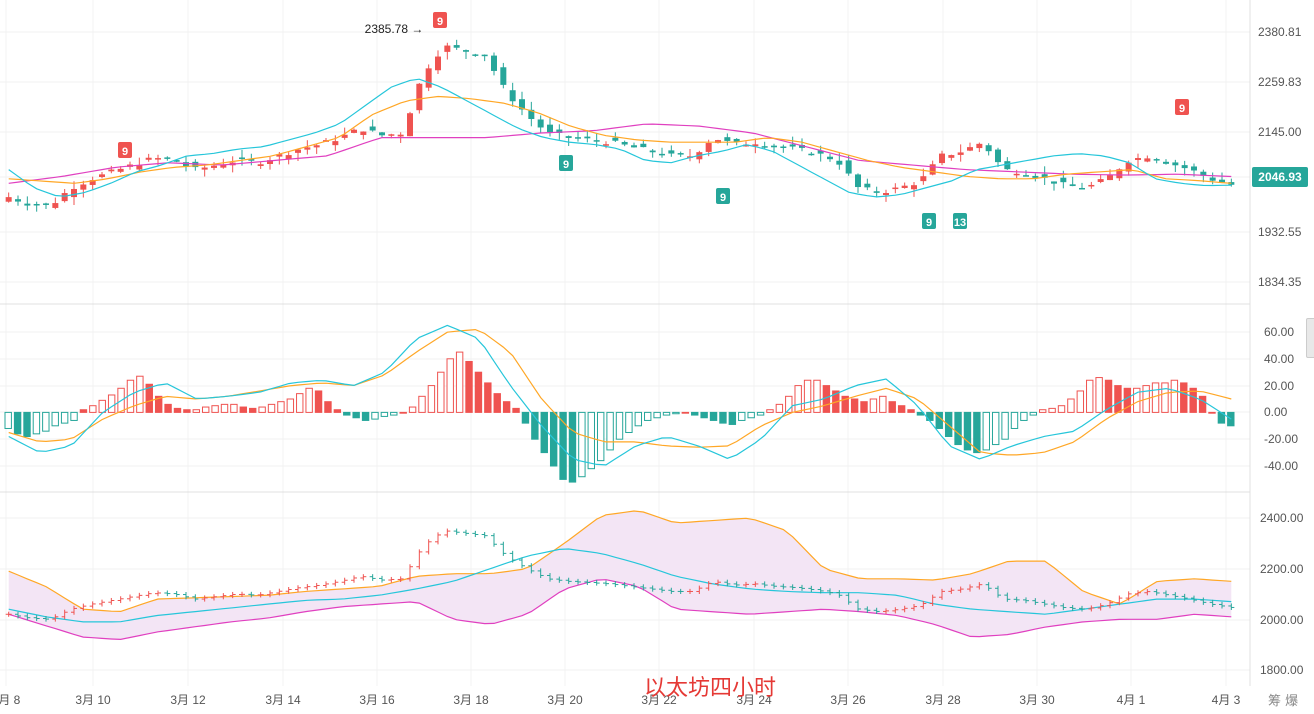  I want to click on price-axis-label: 2145.00, so click(1280, 132).